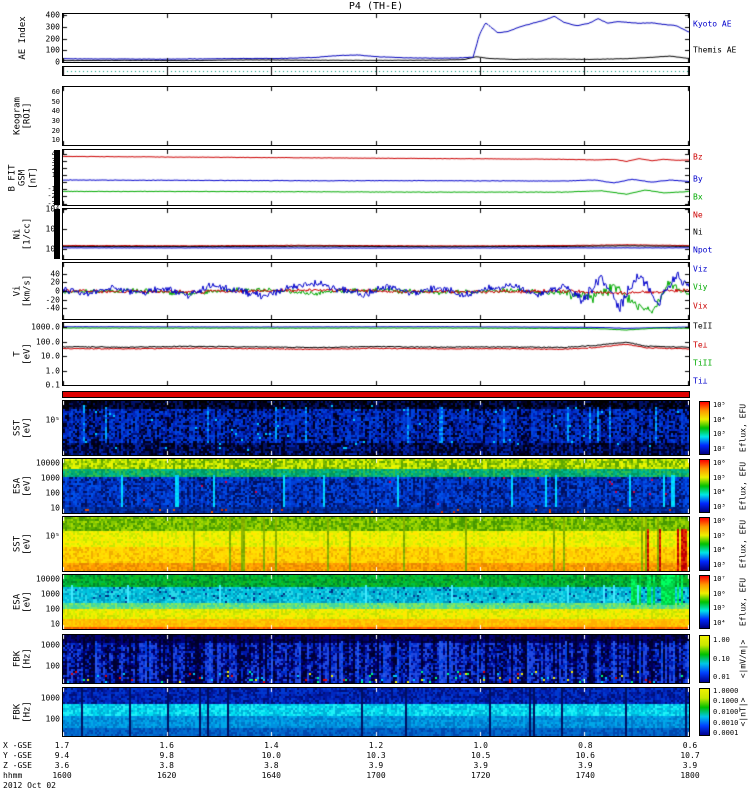  What do you see at coordinates (50, 645) in the screenshot?
I see `y-tick-label: 1000` at bounding box center [50, 645].